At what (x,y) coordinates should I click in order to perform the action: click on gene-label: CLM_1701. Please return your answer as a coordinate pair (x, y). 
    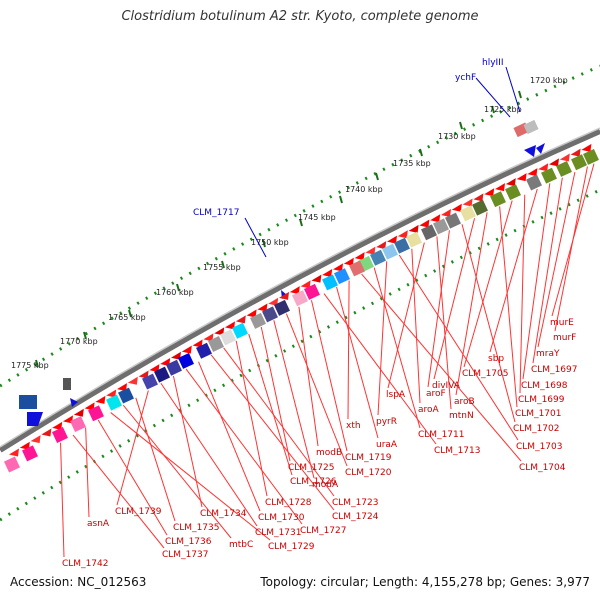
    Looking at the image, I should click on (538, 414).